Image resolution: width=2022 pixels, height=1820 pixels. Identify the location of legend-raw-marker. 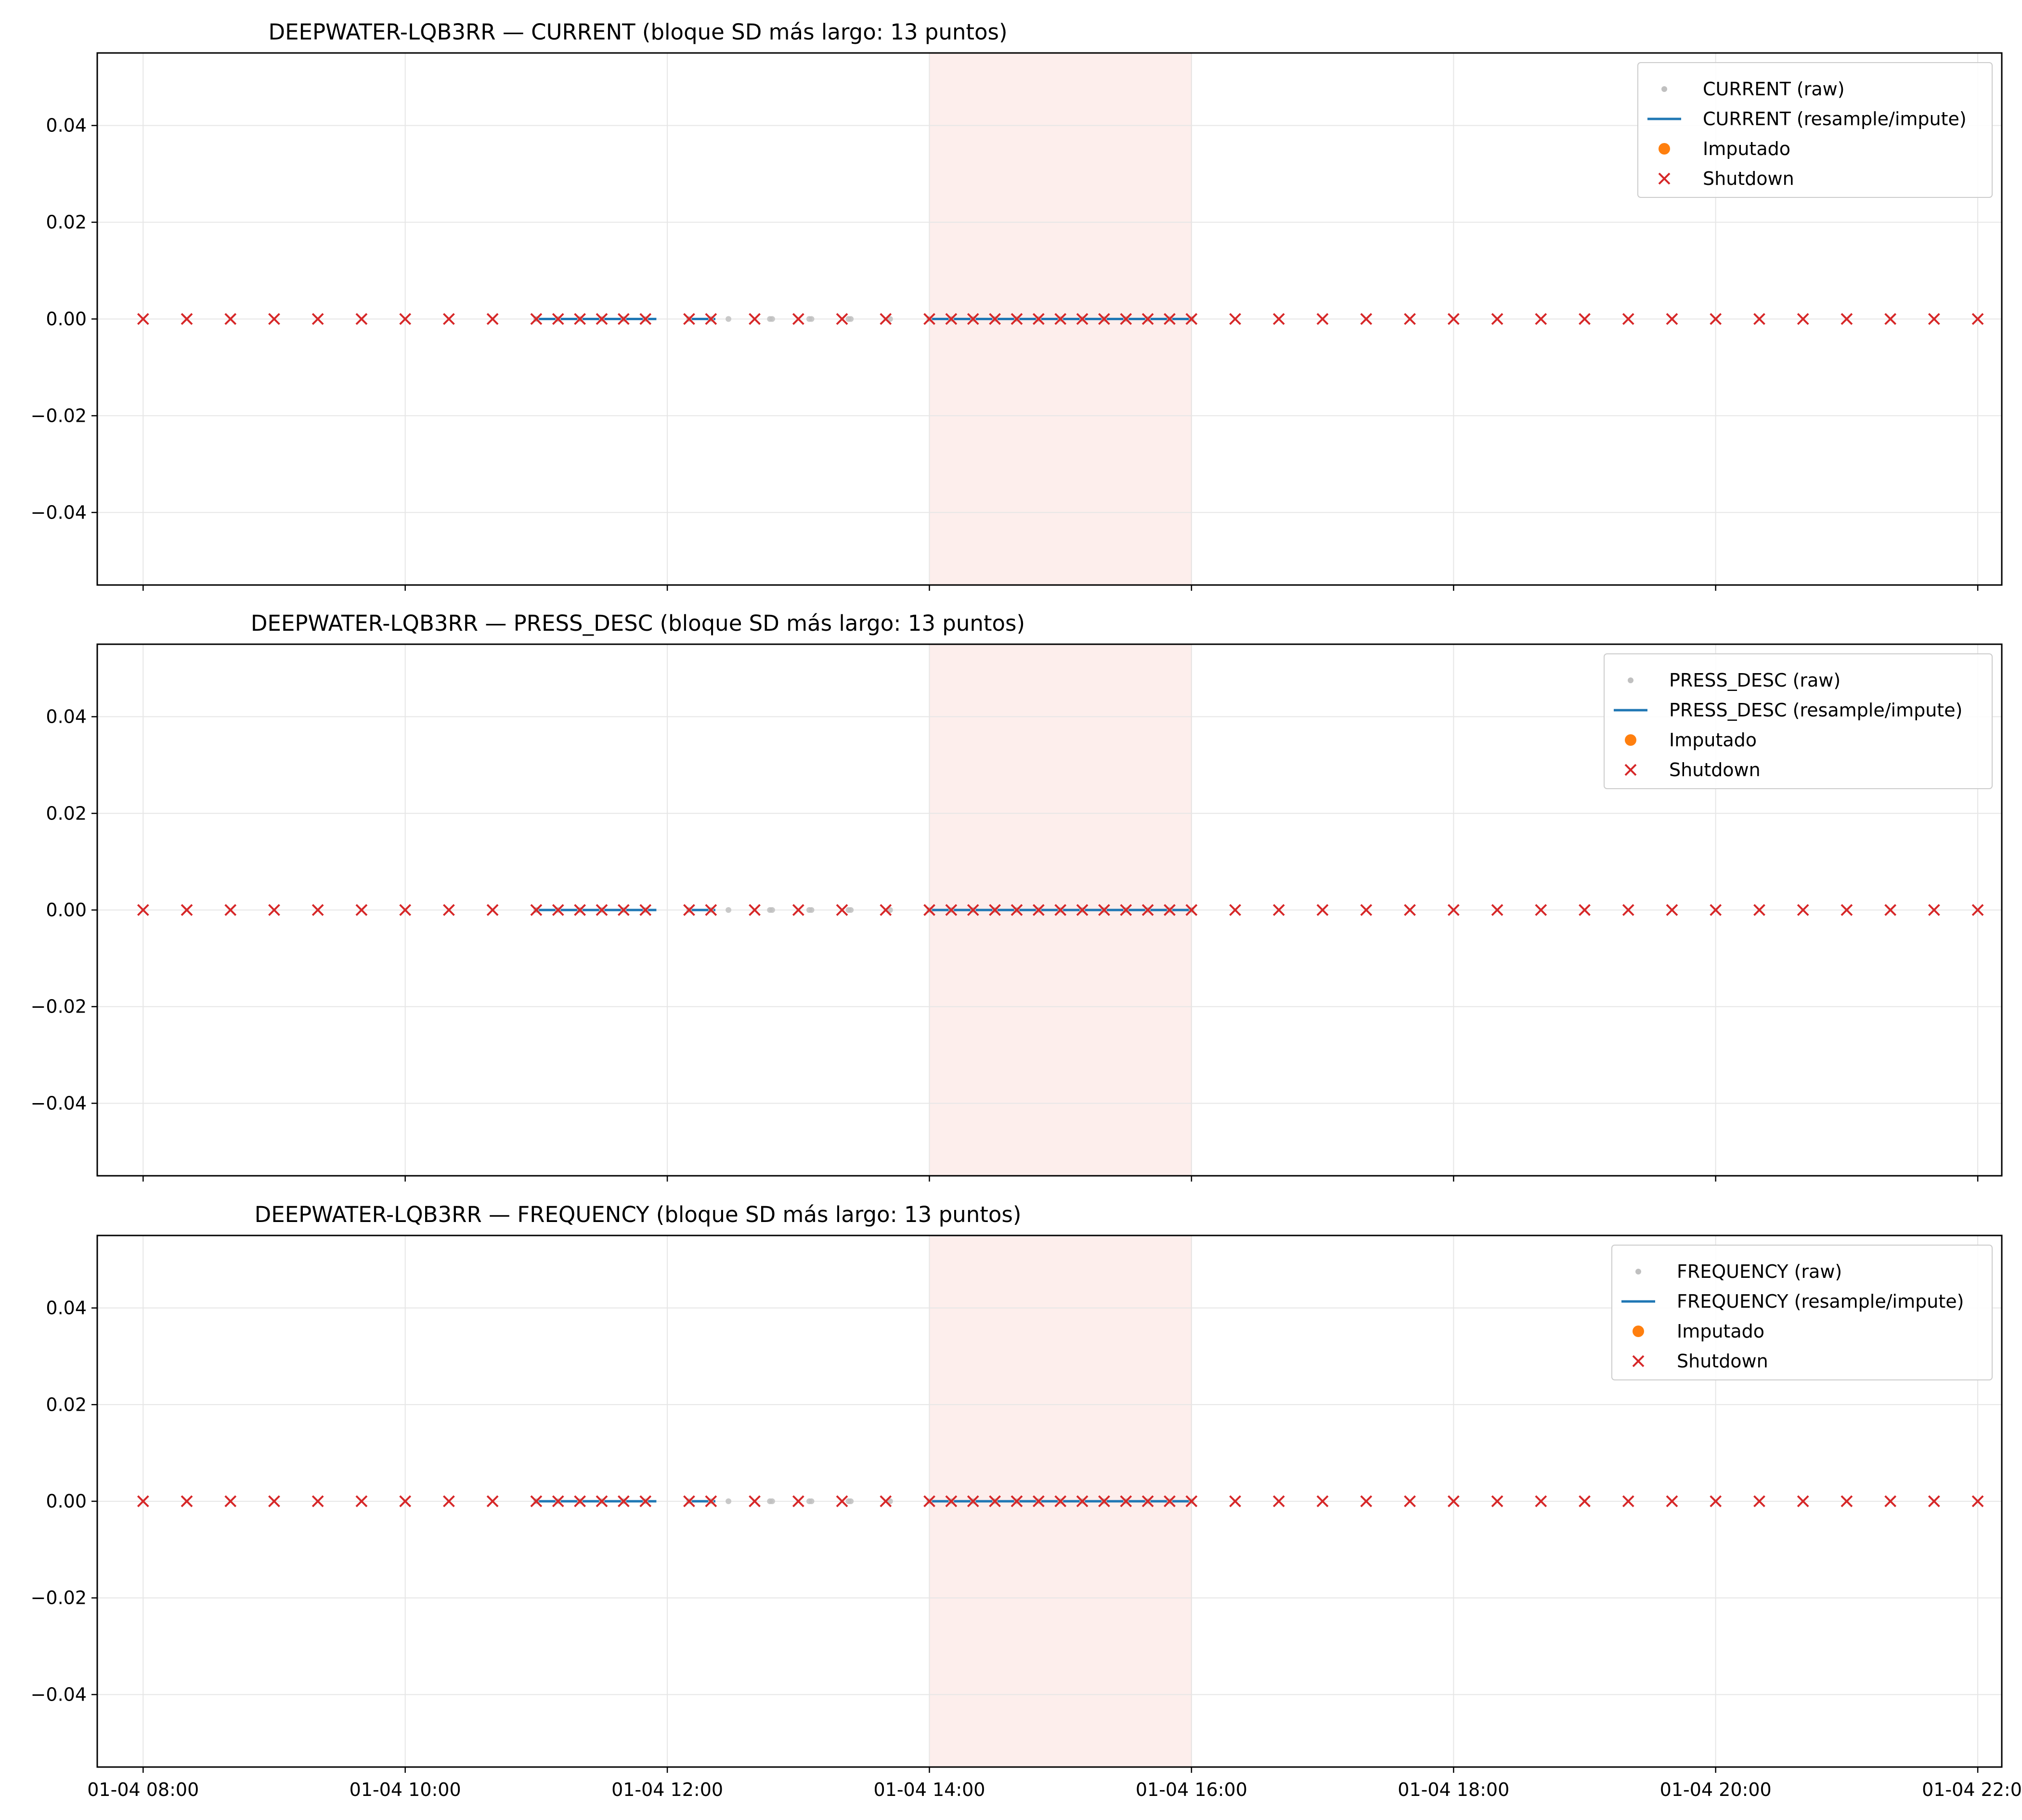
(1638, 1271).